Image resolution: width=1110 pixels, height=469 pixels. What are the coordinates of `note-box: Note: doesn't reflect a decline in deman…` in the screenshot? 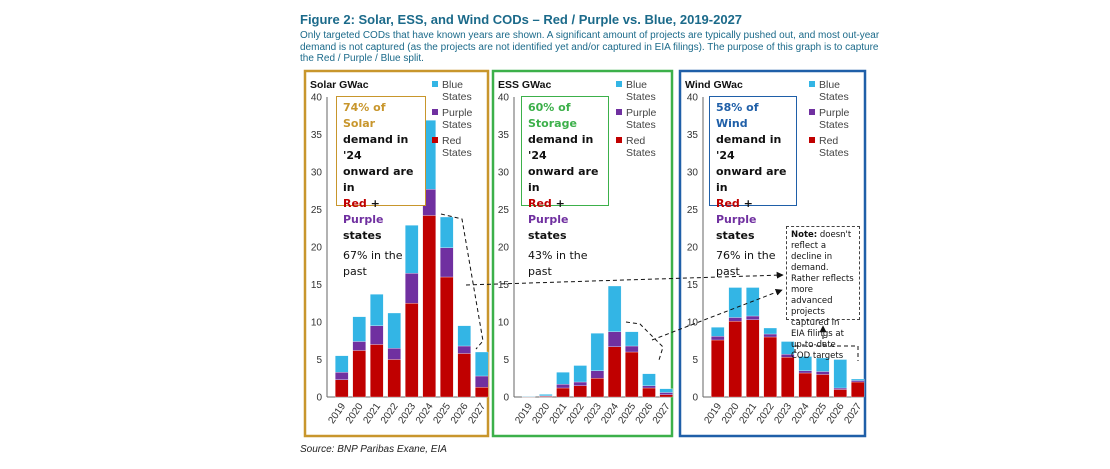 It's located at (823, 293).